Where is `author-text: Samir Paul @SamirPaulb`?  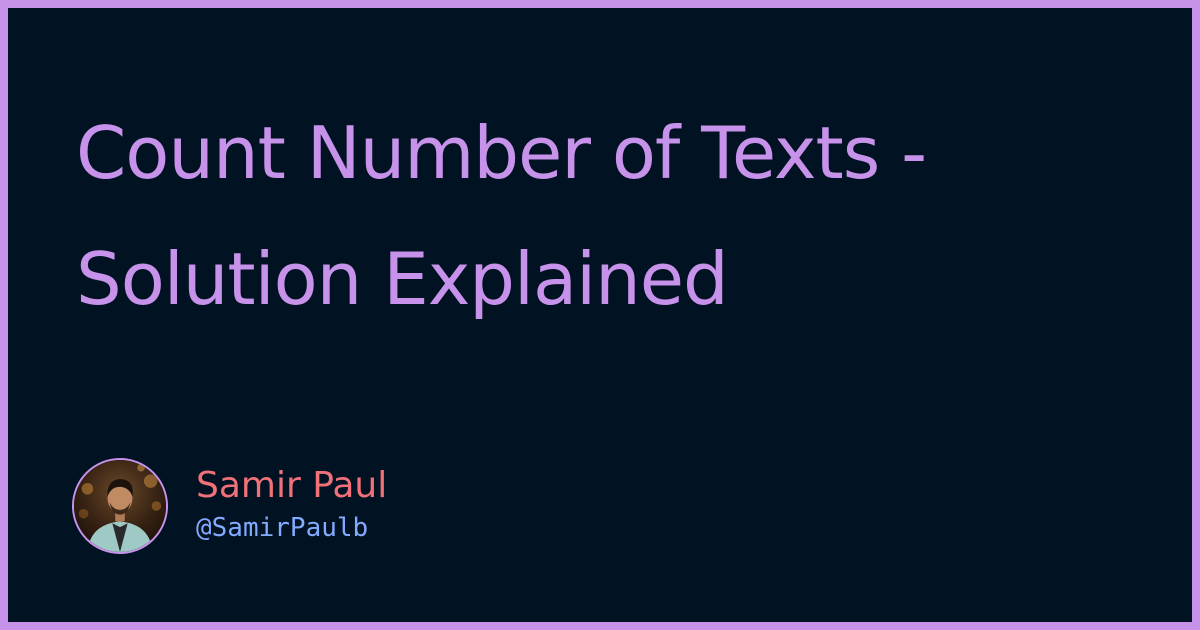 author-text: Samir Paul @SamirPaulb is located at coordinates (291, 506).